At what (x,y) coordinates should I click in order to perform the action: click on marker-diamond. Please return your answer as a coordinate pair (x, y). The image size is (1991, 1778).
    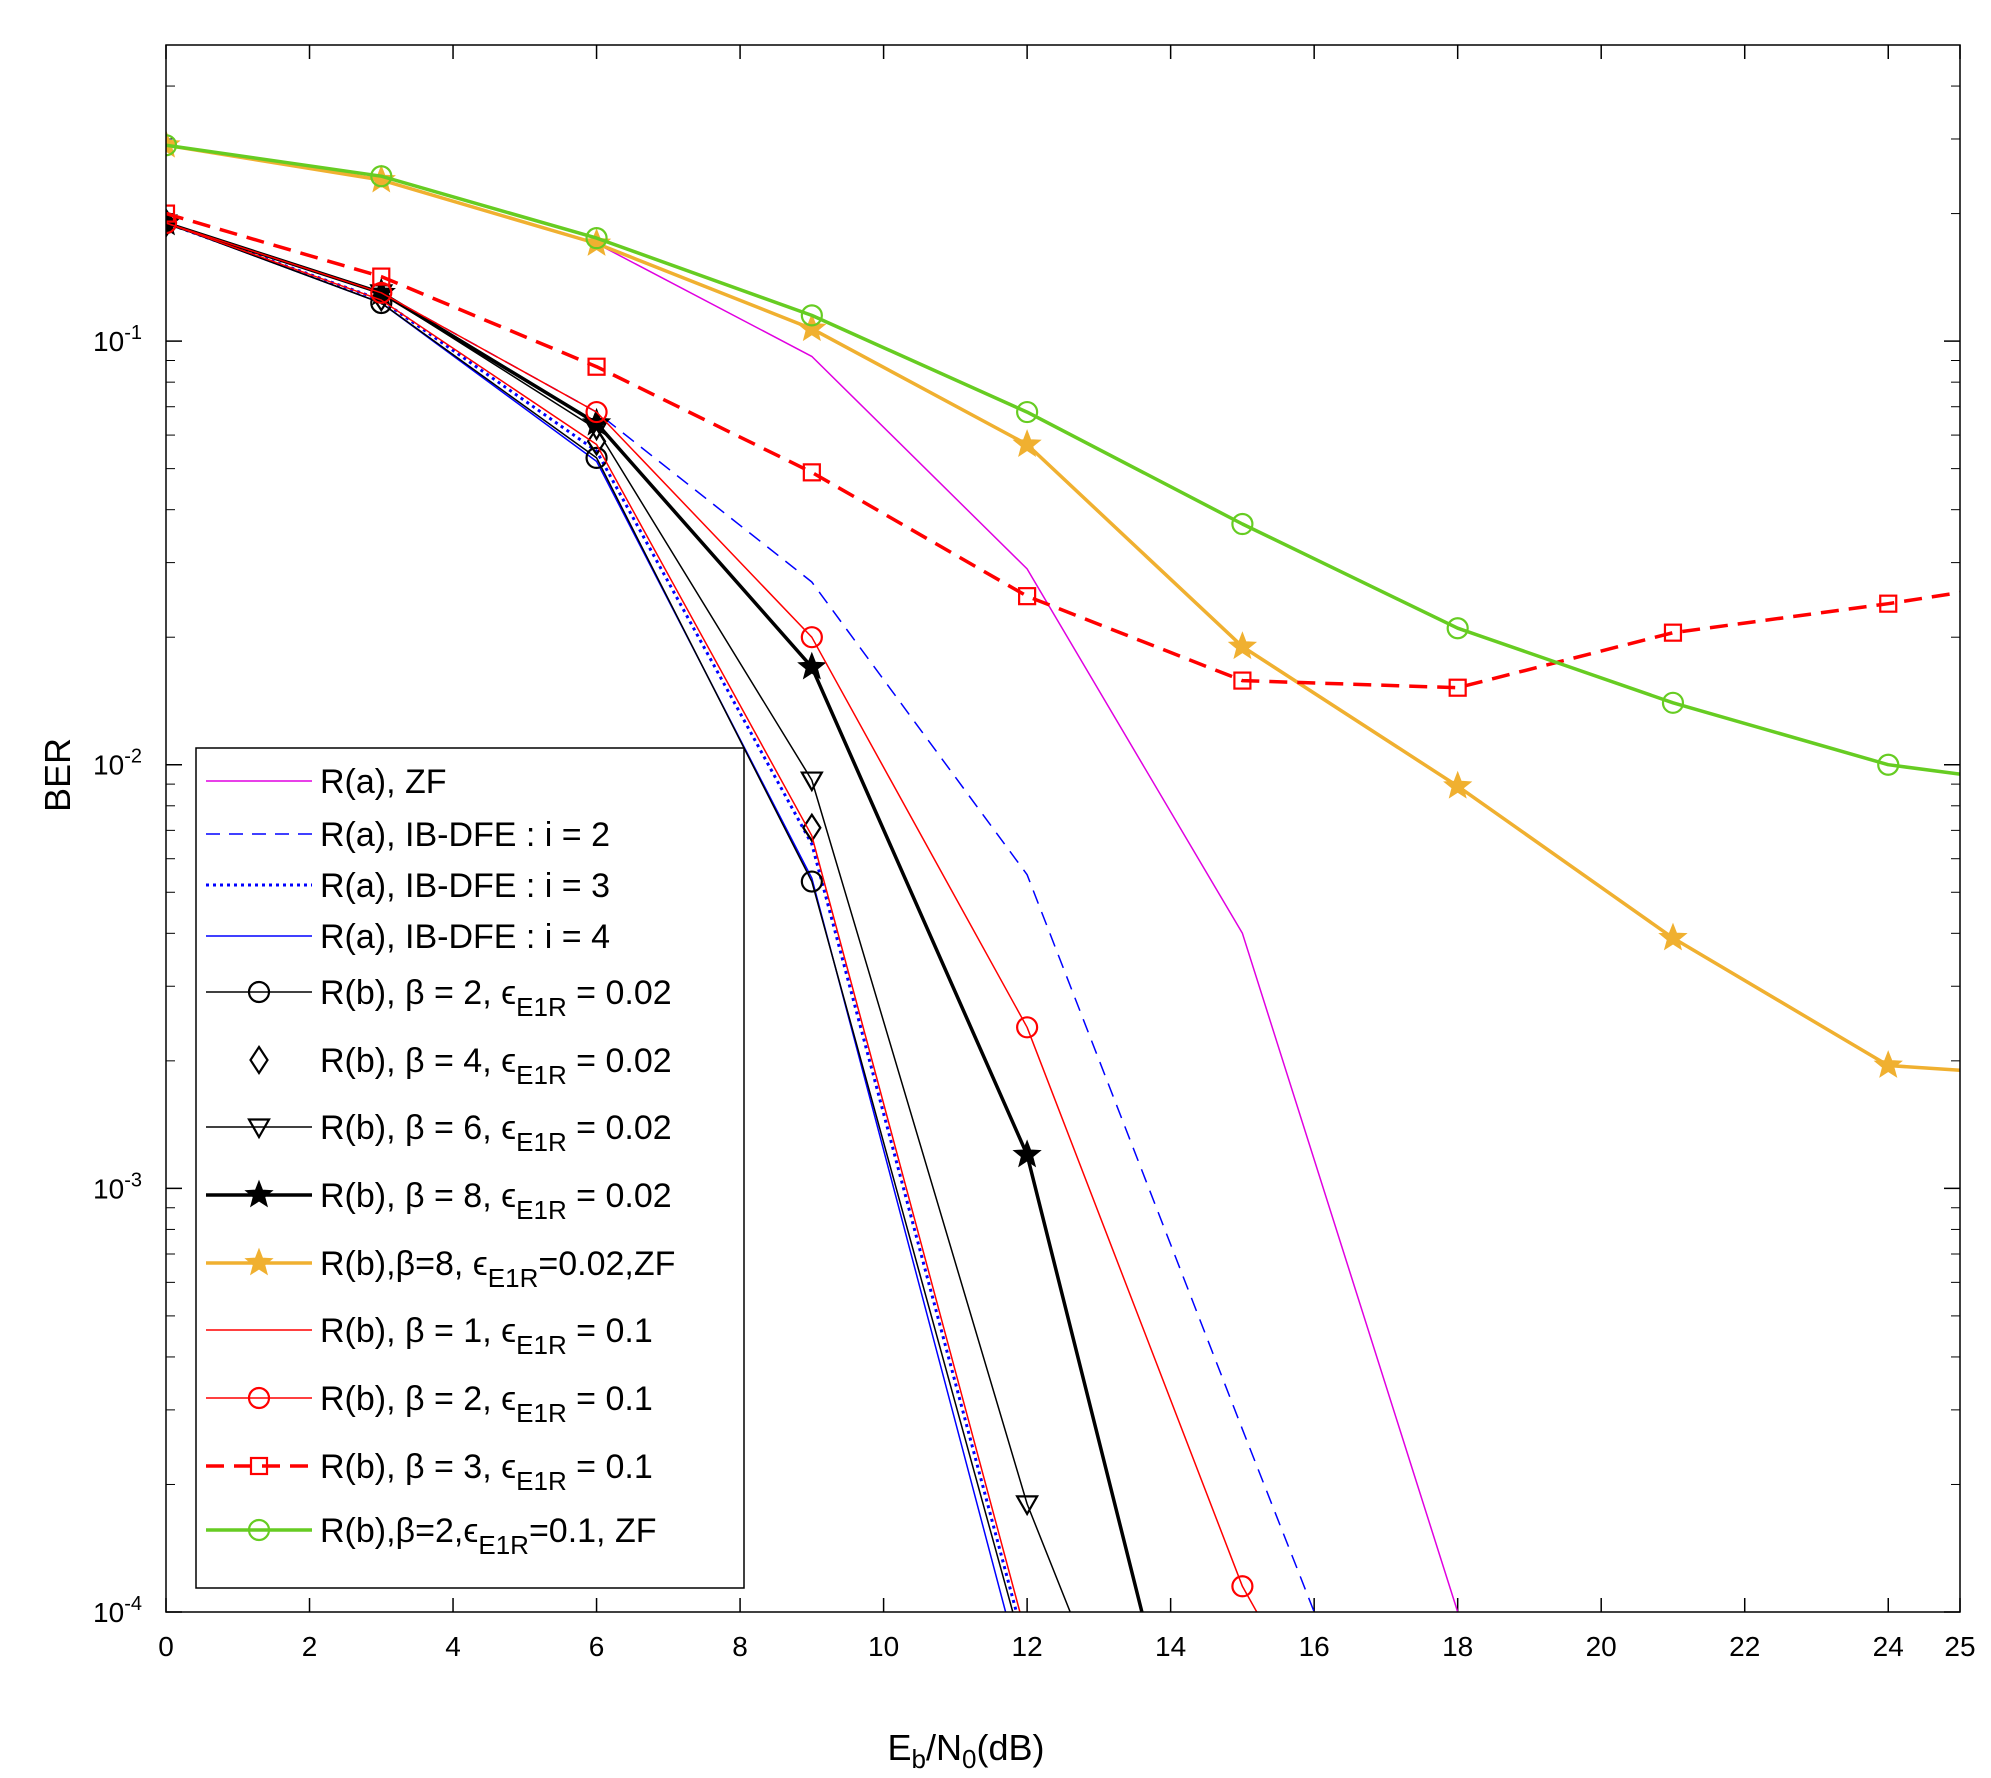
    Looking at the image, I should click on (812, 827).